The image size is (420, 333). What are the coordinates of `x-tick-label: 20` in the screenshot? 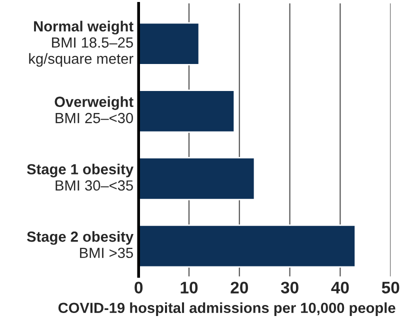 It's located at (239, 288).